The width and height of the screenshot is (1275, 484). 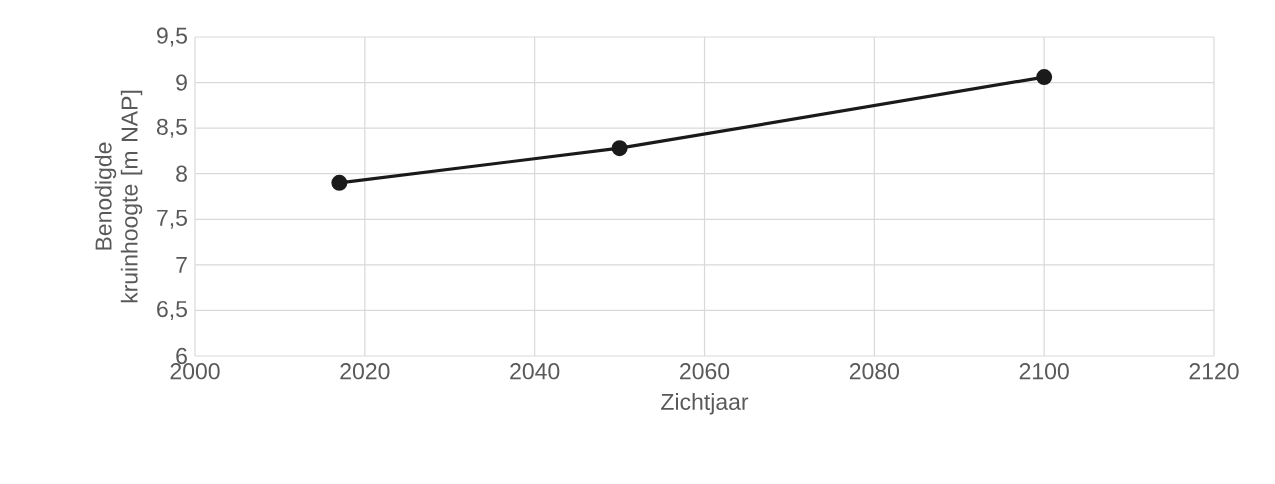 I want to click on y-tick-label: 8,5, so click(x=171, y=128).